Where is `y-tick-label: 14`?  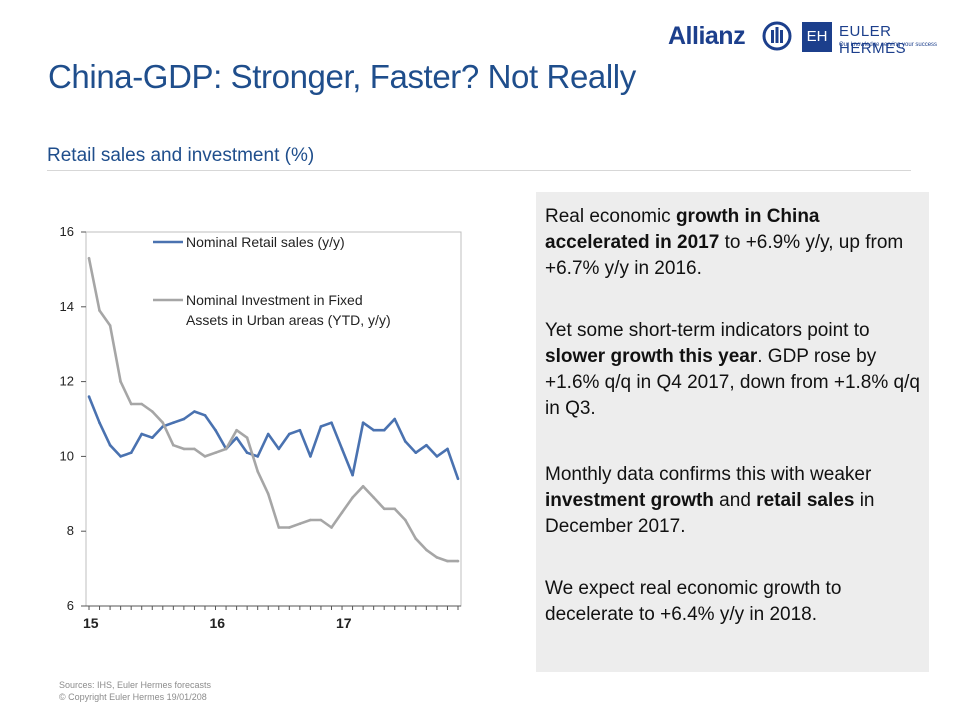
y-tick-label: 14 is located at coordinates (67, 306).